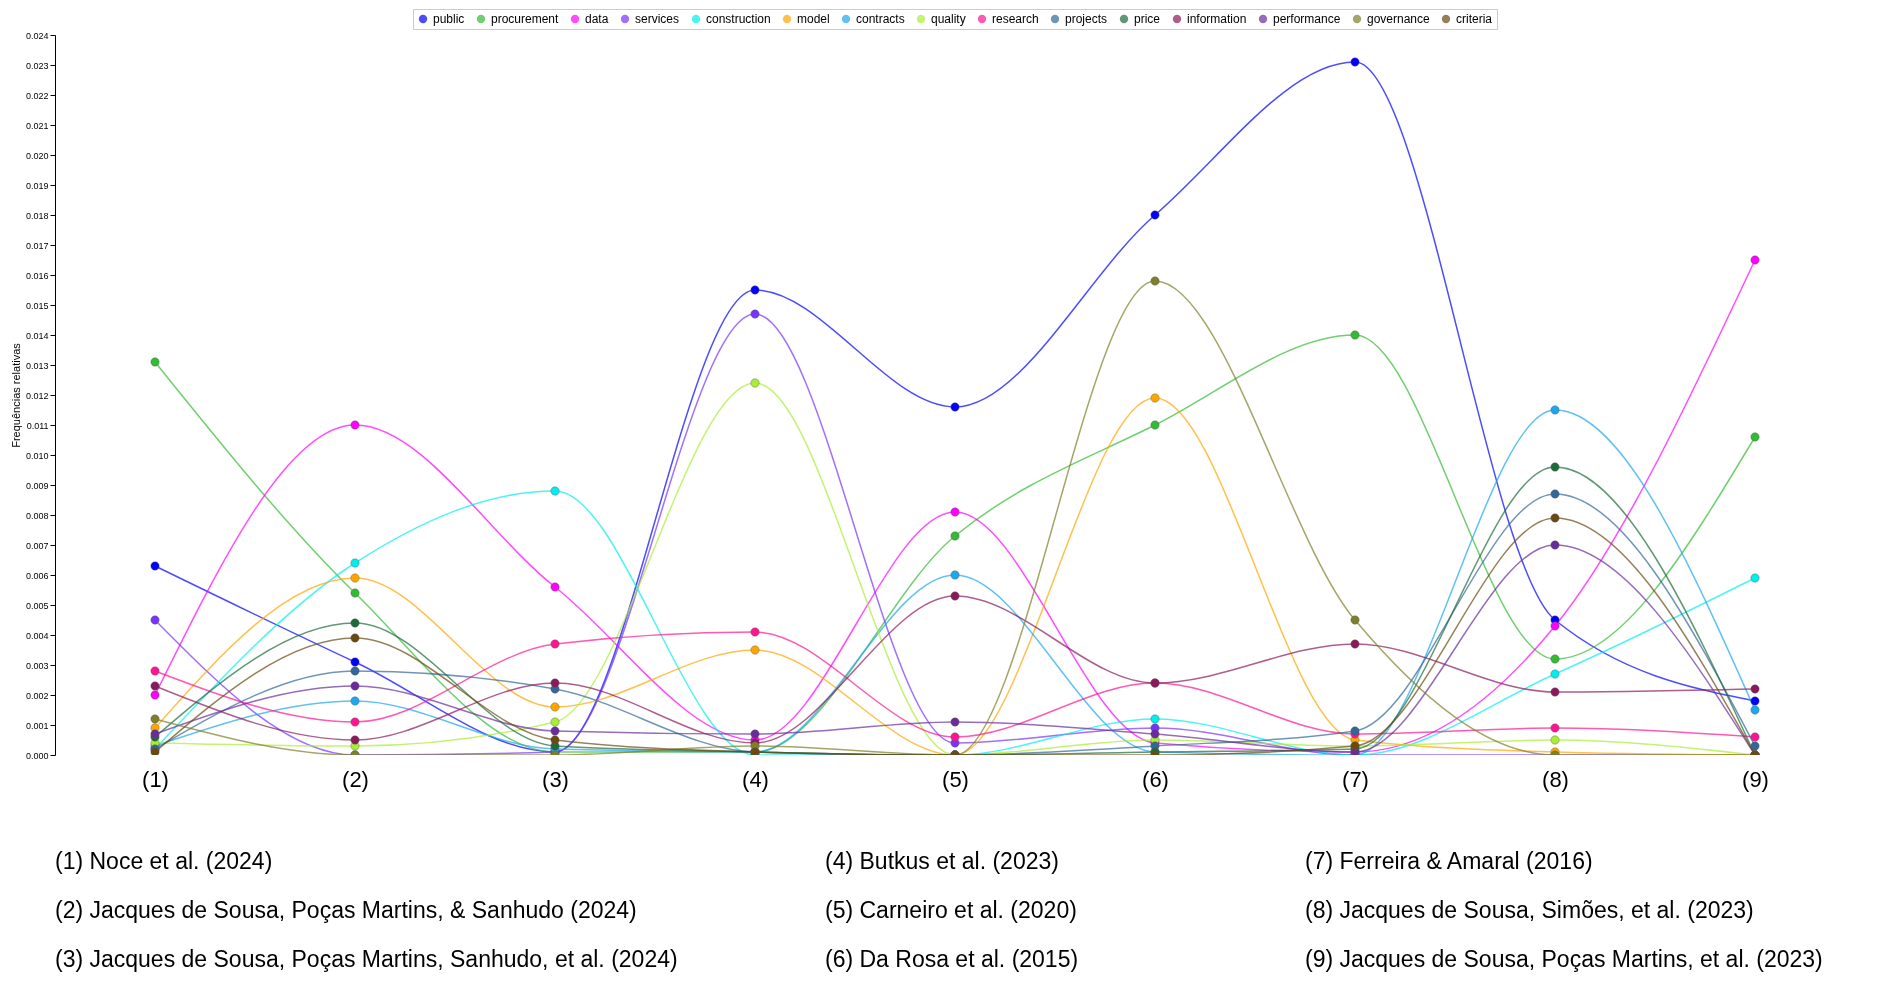 This screenshot has height=985, width=1881. What do you see at coordinates (37, 275) in the screenshot?
I see `y-tick-label: 0.016` at bounding box center [37, 275].